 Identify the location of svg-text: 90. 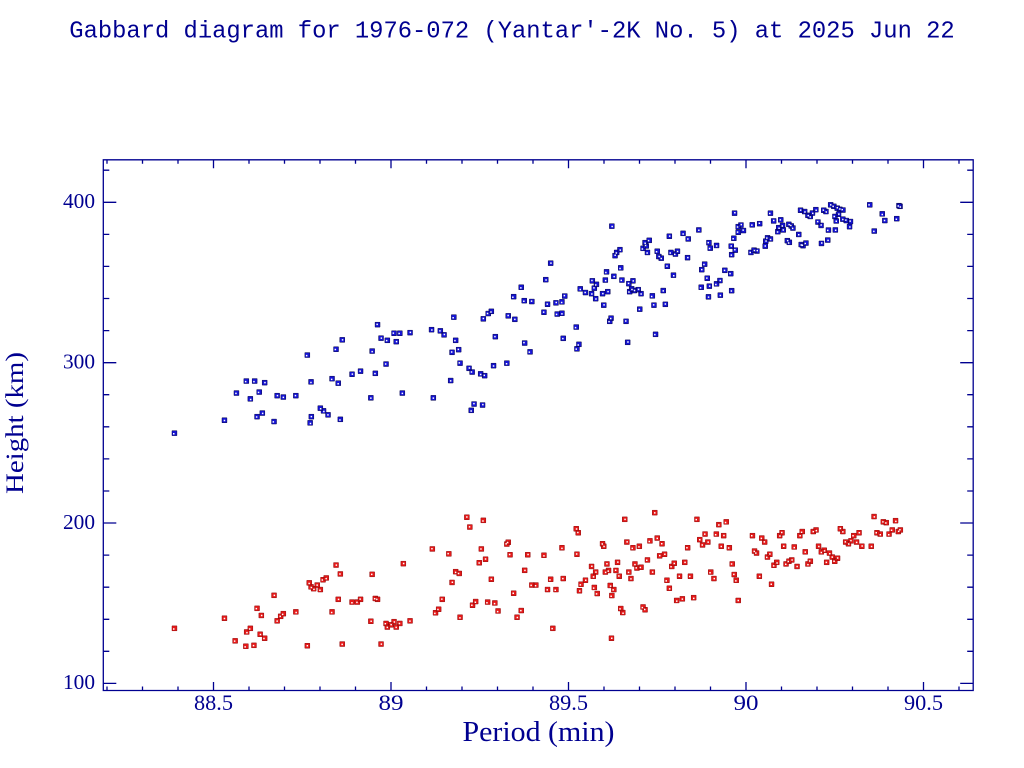
(746, 702).